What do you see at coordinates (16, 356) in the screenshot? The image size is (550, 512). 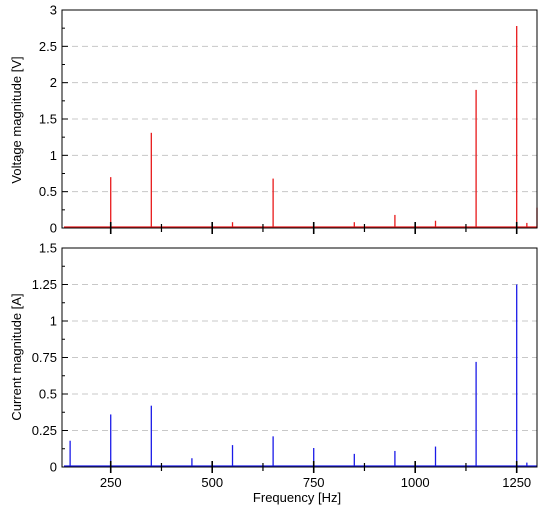 I see `current-y-axis-title: Current magnitude [A]` at bounding box center [16, 356].